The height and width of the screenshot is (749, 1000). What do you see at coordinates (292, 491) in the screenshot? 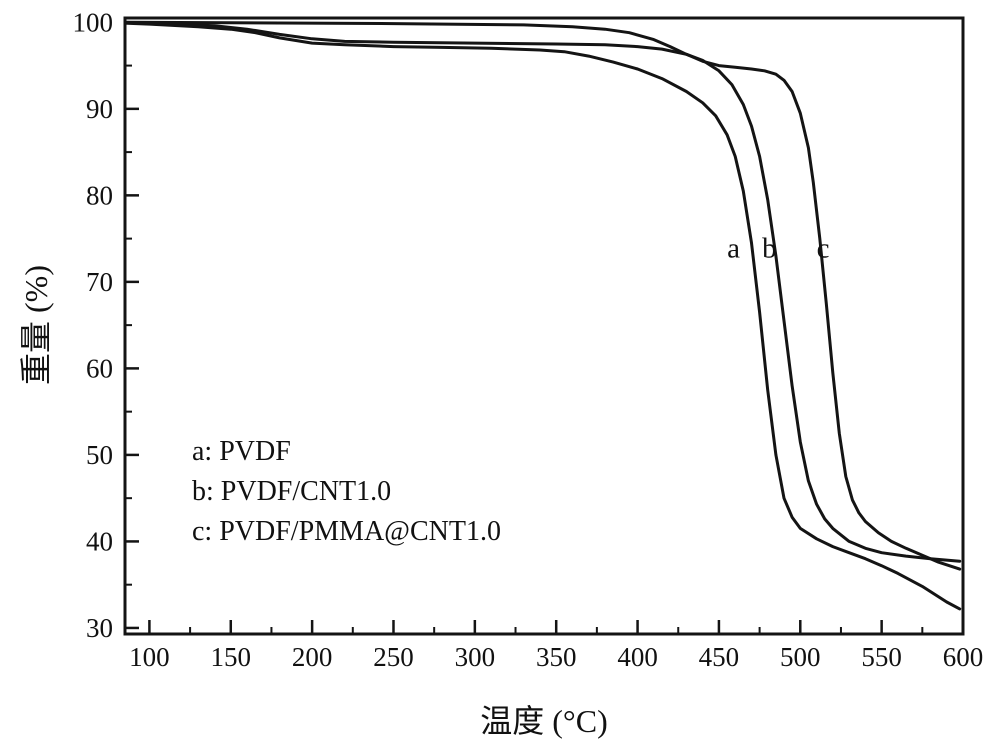
I see `legend-item-b: b: PVDF/CNT1.0` at bounding box center [292, 491].